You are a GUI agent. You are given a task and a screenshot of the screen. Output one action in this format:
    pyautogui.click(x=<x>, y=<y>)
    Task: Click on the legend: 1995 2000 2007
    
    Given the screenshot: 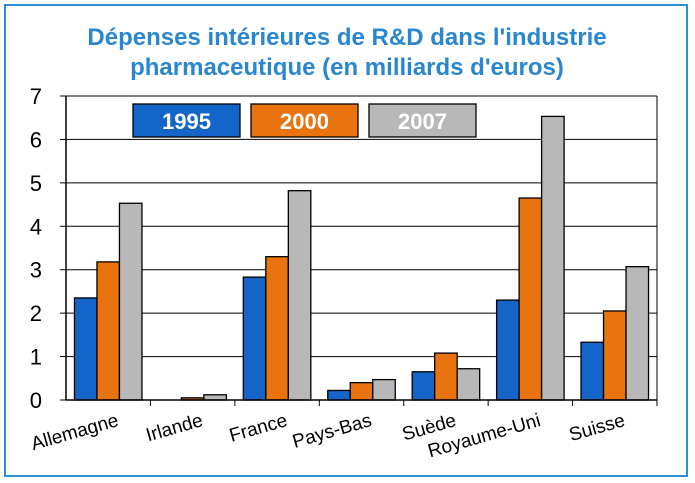 What is the action you would take?
    pyautogui.click(x=304, y=120)
    